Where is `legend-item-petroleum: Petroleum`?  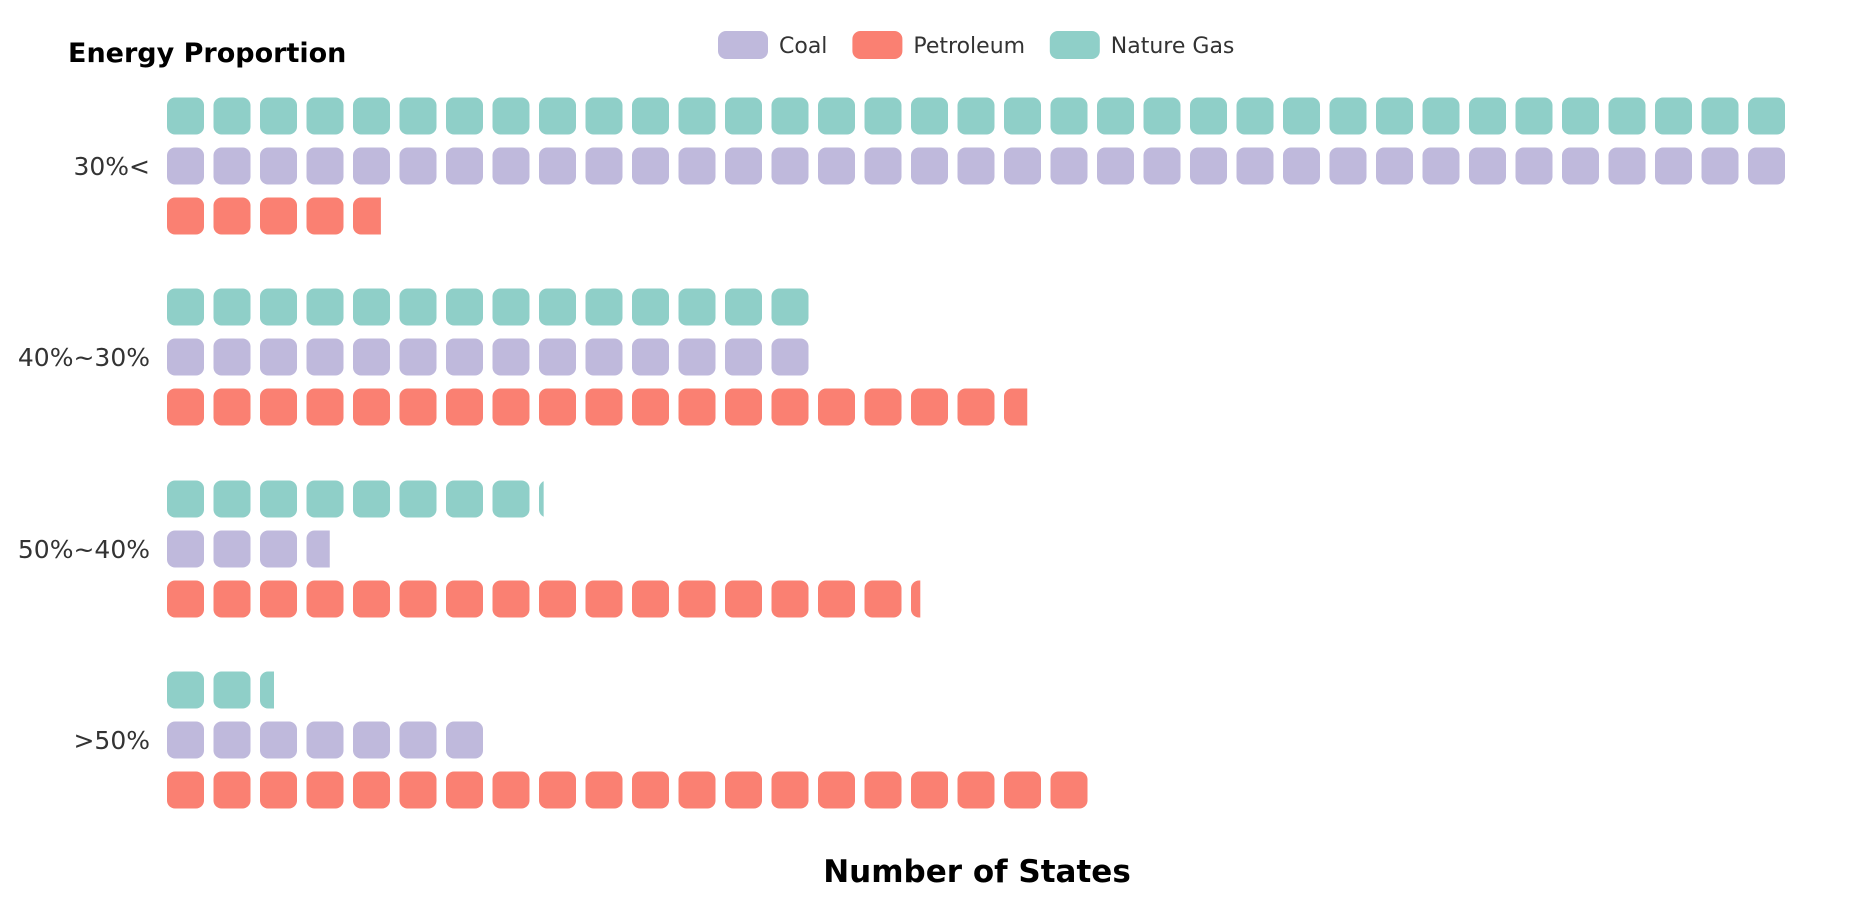 legend-item-petroleum: Petroleum is located at coordinates (938, 45).